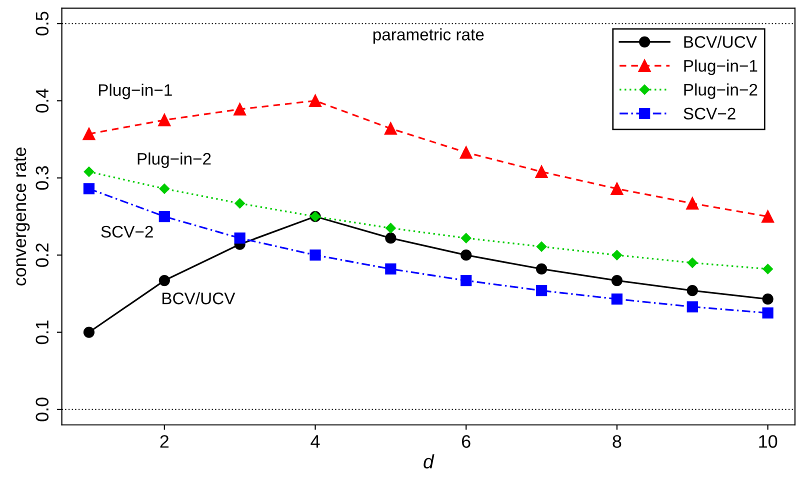  What do you see at coordinates (429, 461) in the screenshot?
I see `x-axis-title: d` at bounding box center [429, 461].